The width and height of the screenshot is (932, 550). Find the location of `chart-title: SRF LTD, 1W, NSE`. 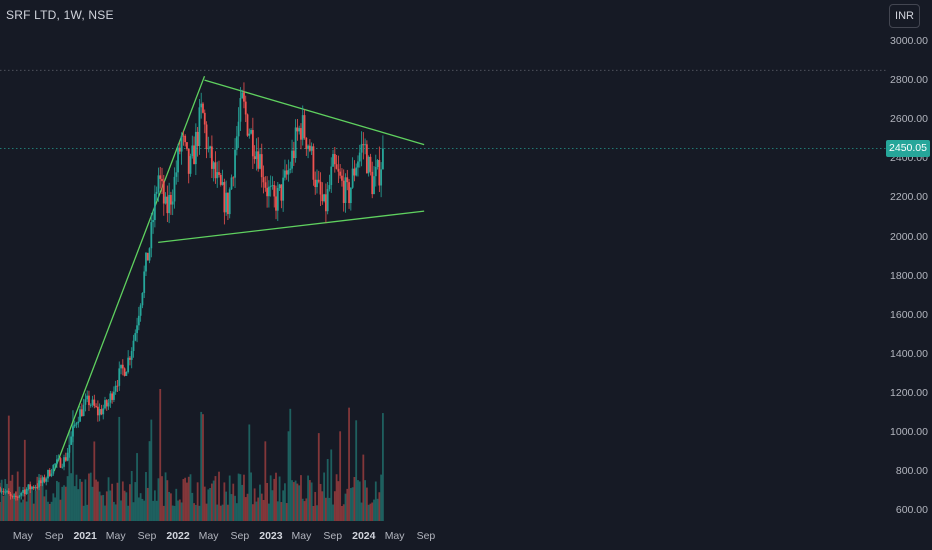

chart-title: SRF LTD, 1W, NSE is located at coordinates (60, 15).